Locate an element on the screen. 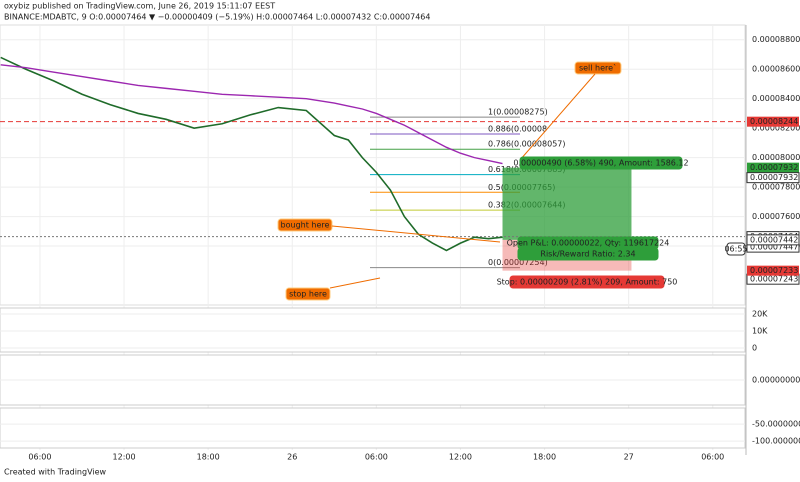  y-tick-label: 0.00007600 is located at coordinates (776, 216).